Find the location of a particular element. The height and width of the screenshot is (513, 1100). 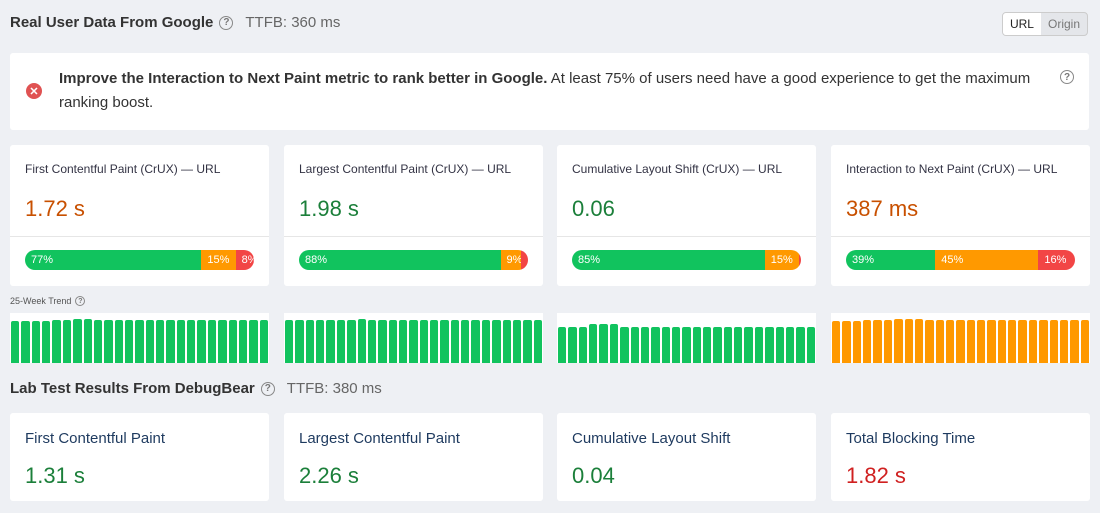

trend-help-icon: ? is located at coordinates (80, 301).